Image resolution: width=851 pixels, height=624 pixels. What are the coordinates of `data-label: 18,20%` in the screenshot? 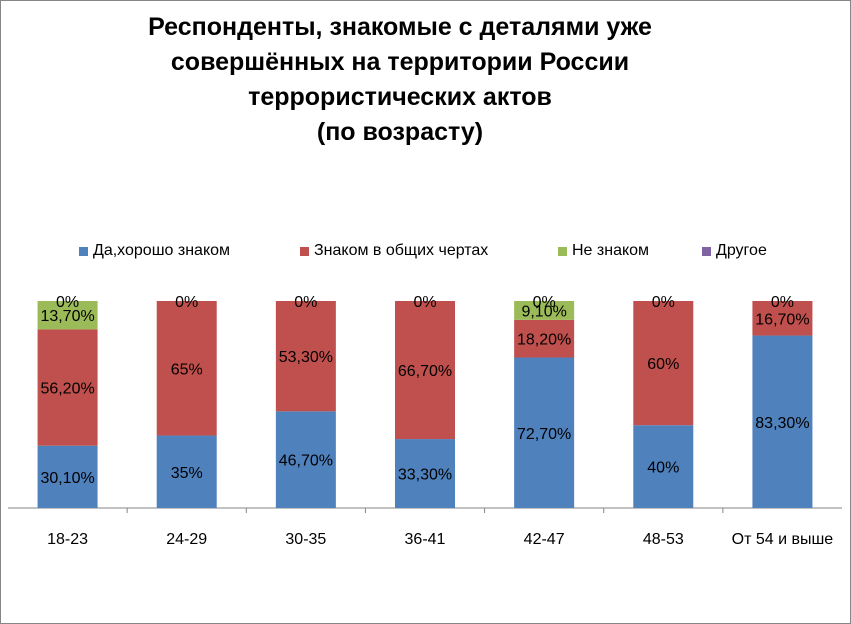 It's located at (544, 340).